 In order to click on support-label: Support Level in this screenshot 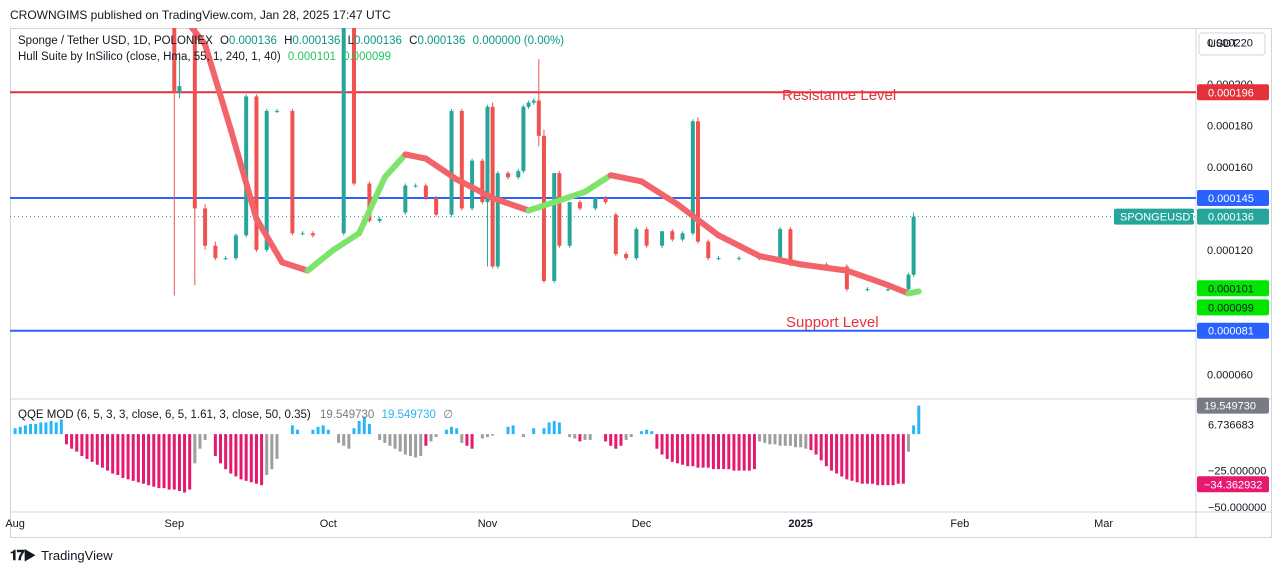, I will do `click(832, 322)`.